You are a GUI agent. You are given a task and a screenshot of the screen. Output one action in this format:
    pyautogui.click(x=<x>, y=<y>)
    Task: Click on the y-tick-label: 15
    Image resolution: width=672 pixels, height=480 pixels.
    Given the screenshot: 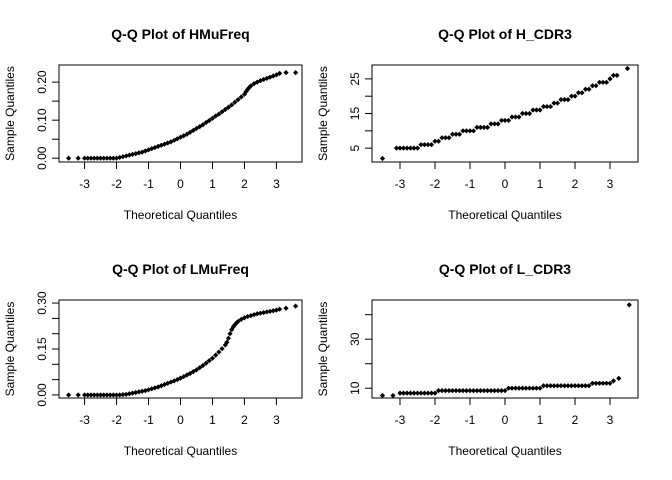 What is the action you would take?
    pyautogui.click(x=355, y=114)
    